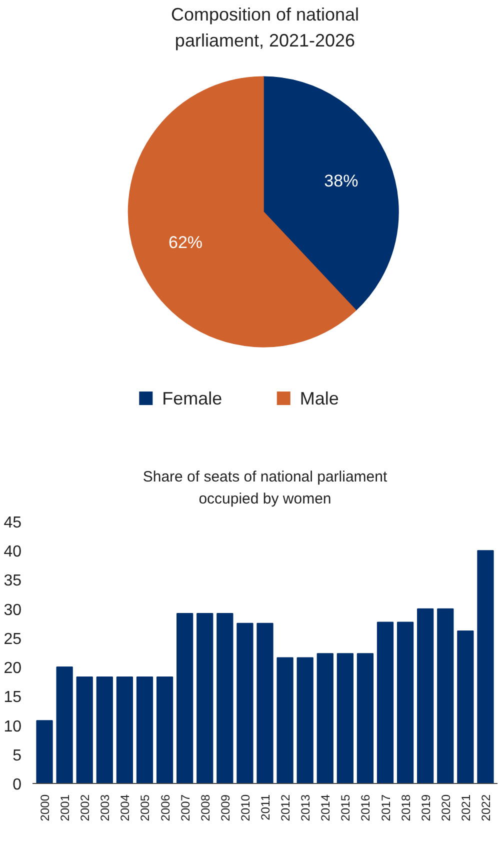 This screenshot has height=855, width=499. What do you see at coordinates (341, 180) in the screenshot?
I see `data-label: 38%` at bounding box center [341, 180].